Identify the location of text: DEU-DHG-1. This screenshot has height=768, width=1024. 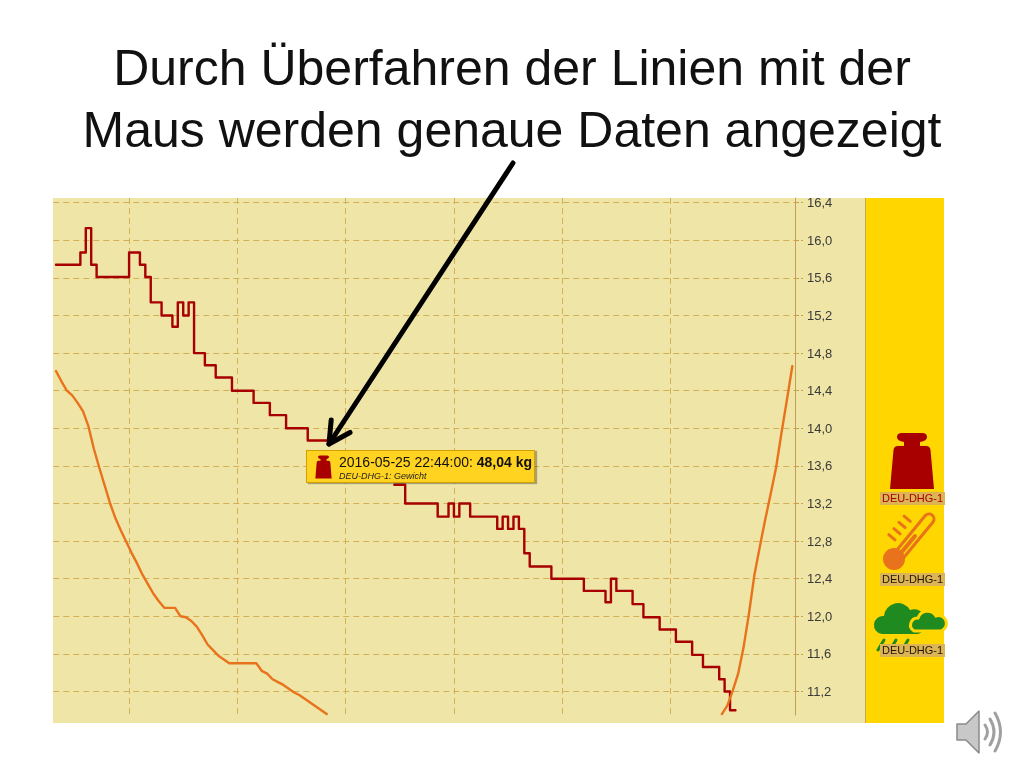
(913, 498).